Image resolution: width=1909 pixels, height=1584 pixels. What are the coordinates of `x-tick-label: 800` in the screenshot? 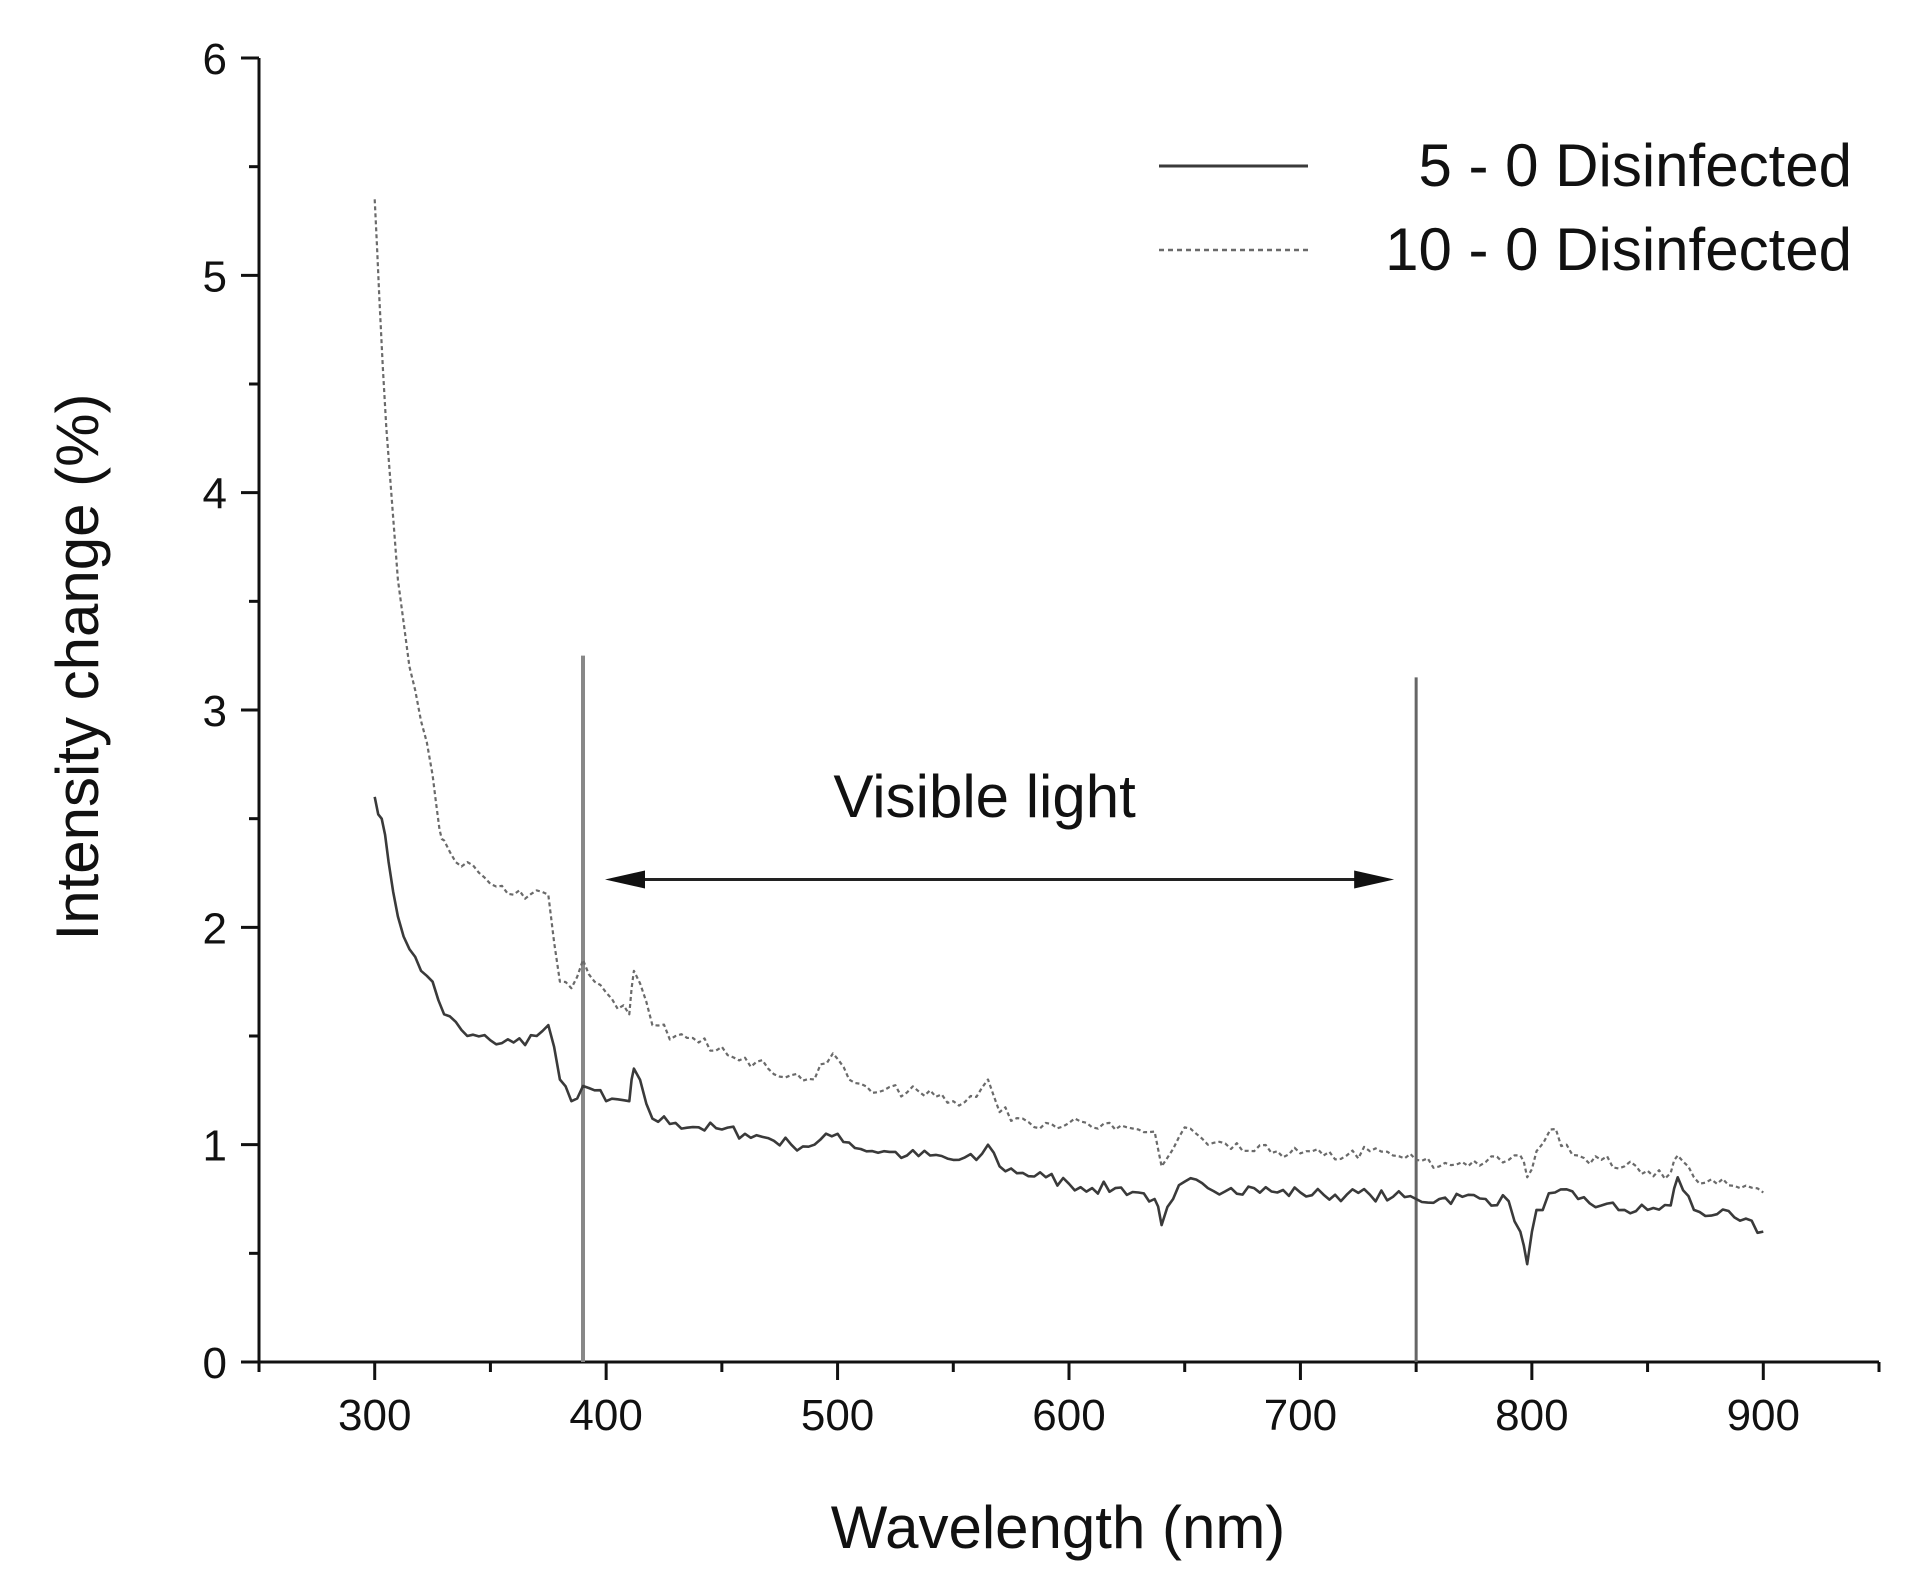 It's located at (1531, 1415).